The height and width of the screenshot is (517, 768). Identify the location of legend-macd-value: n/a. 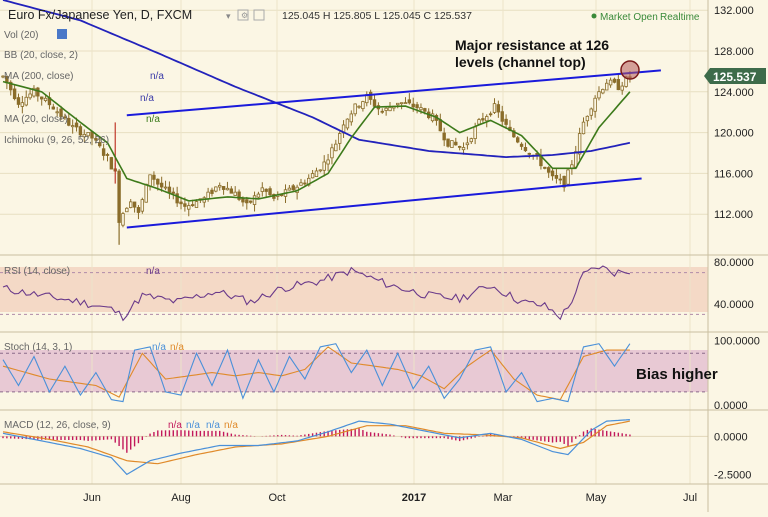
(175, 425).